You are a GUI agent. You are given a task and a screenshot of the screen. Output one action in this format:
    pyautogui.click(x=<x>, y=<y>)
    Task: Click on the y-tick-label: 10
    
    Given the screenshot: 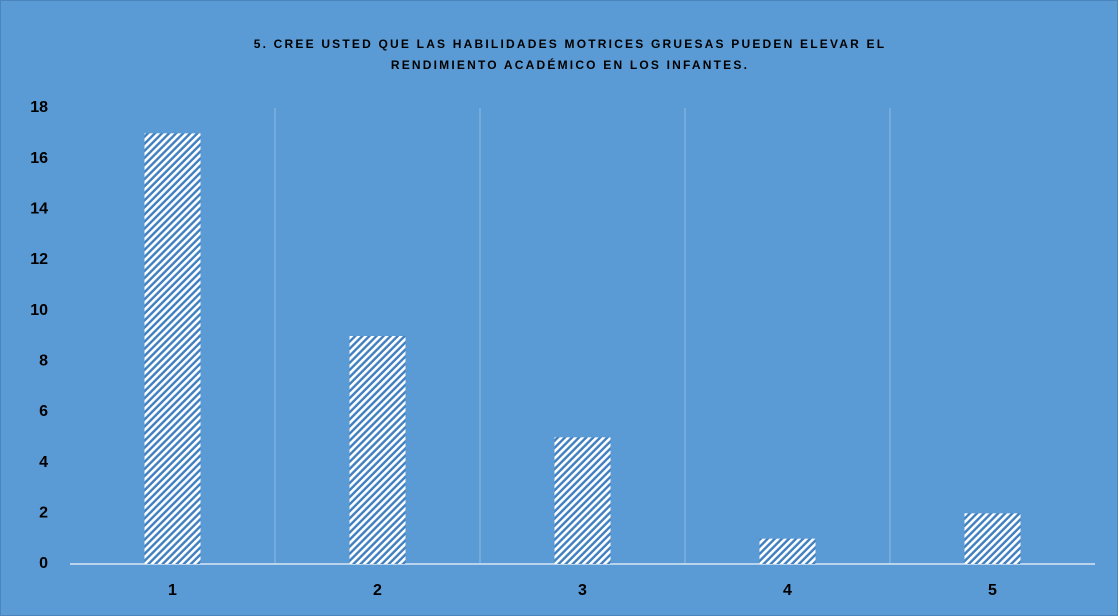 What is the action you would take?
    pyautogui.click(x=39, y=310)
    